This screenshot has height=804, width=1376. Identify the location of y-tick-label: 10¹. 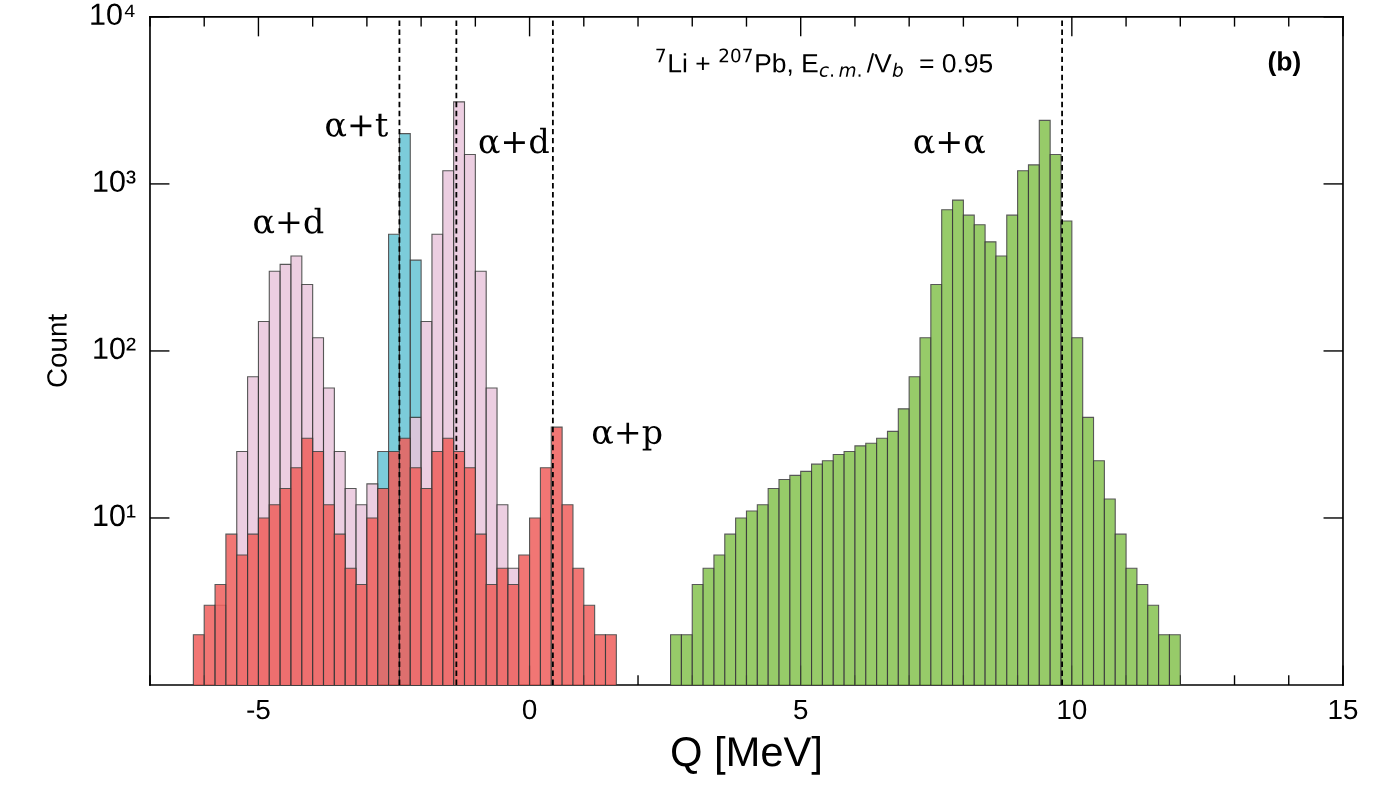
(115, 515).